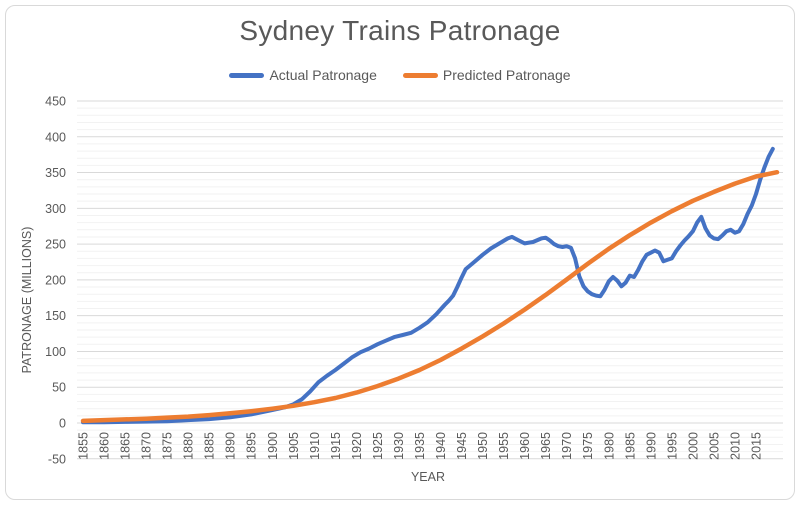  What do you see at coordinates (400, 75) in the screenshot?
I see `legend: Actual Patronage Predicted Patronage` at bounding box center [400, 75].